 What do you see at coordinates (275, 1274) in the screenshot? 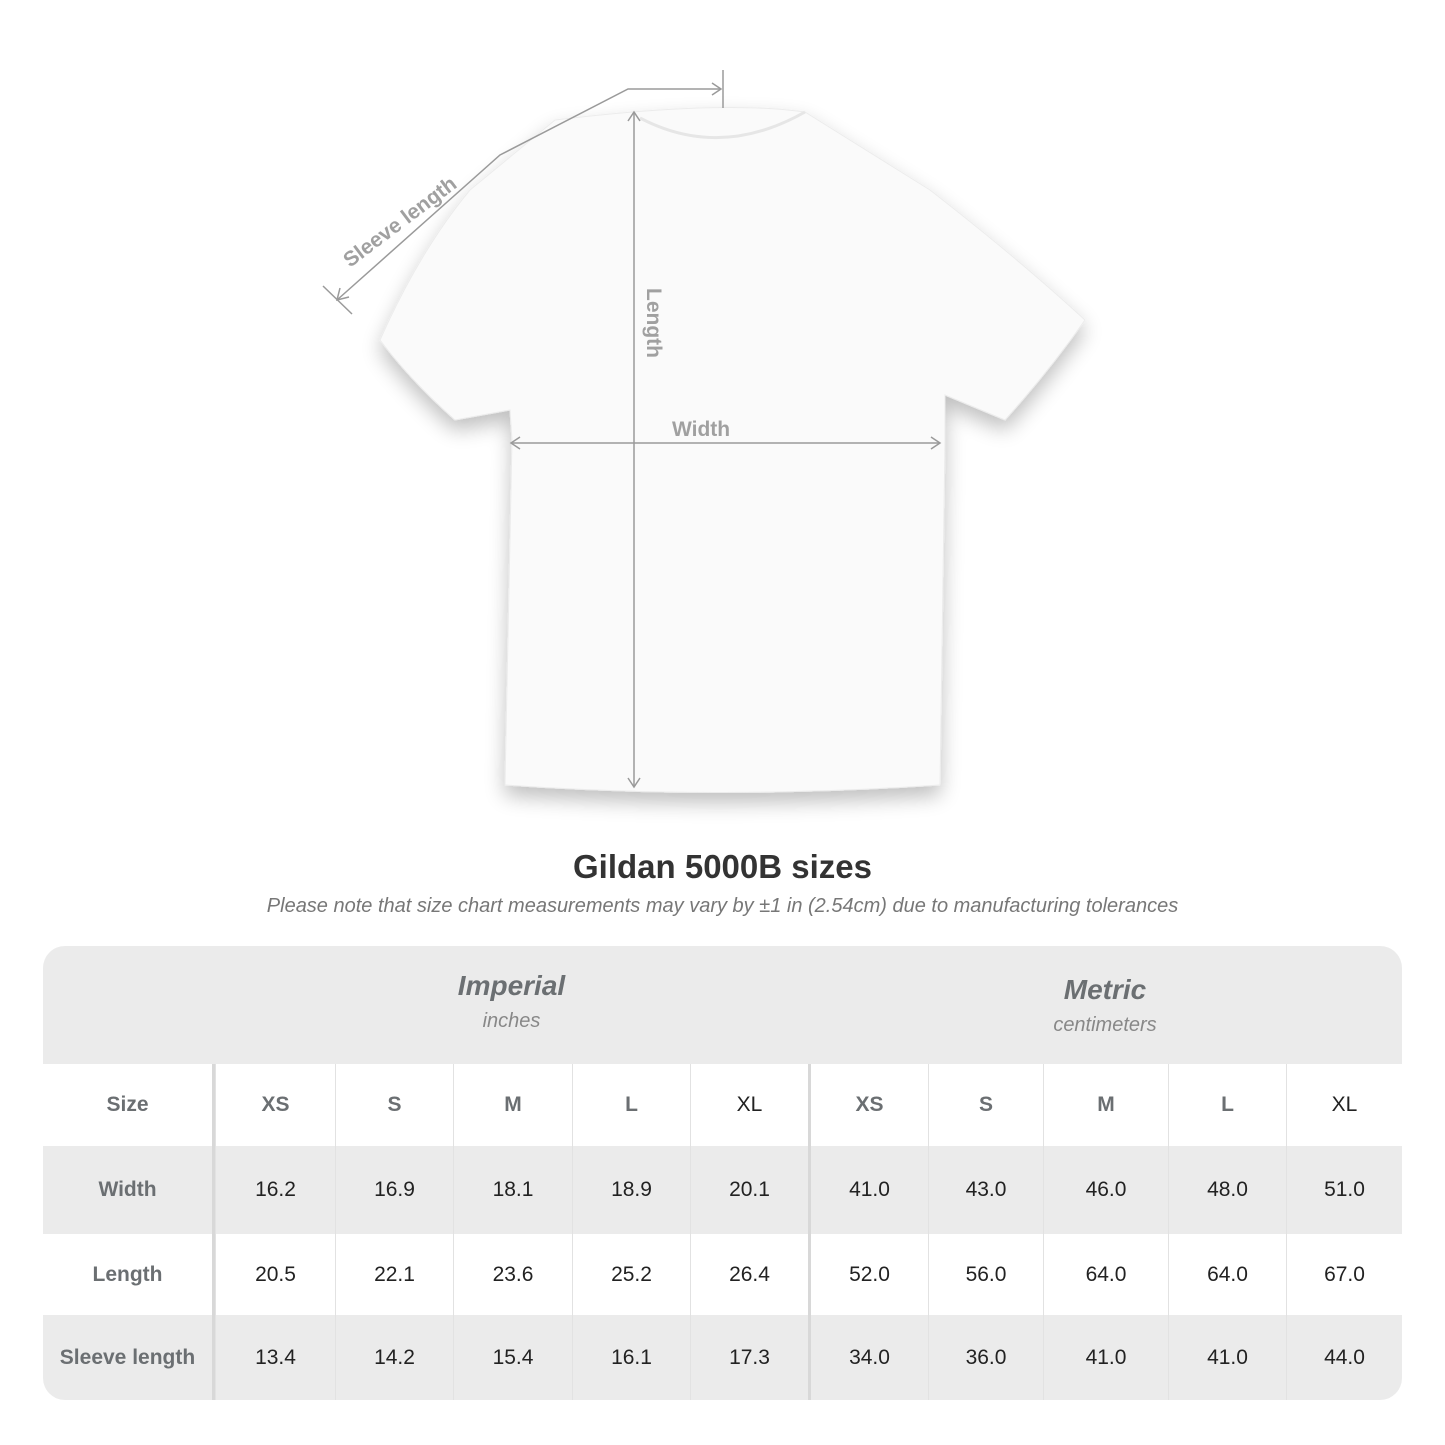
I see `table-cell: 20.5` at bounding box center [275, 1274].